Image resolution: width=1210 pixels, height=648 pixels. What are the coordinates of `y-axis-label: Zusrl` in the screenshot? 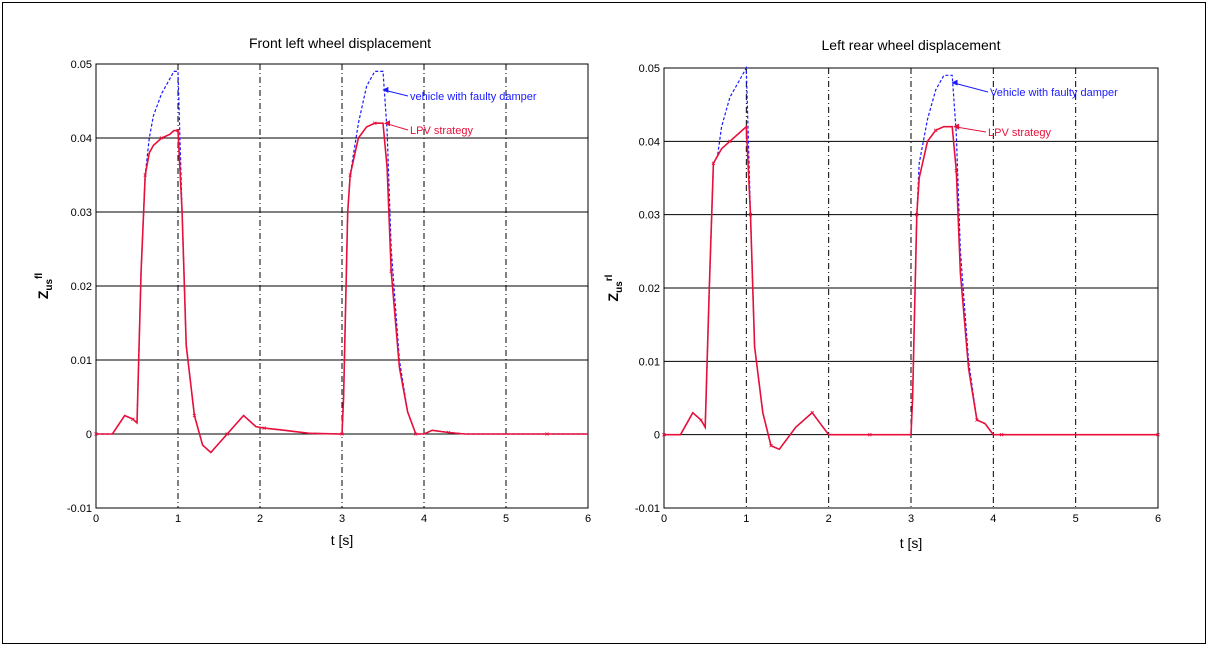 It's located at (614, 287).